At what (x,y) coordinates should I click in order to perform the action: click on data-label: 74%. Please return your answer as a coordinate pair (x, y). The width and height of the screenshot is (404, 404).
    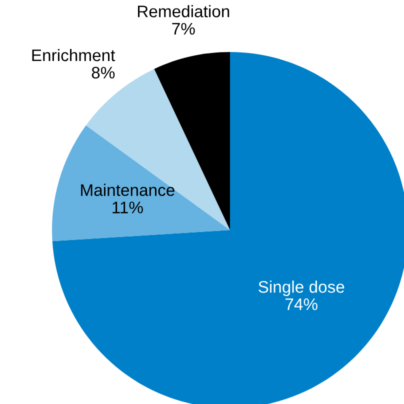
    Looking at the image, I should click on (302, 304).